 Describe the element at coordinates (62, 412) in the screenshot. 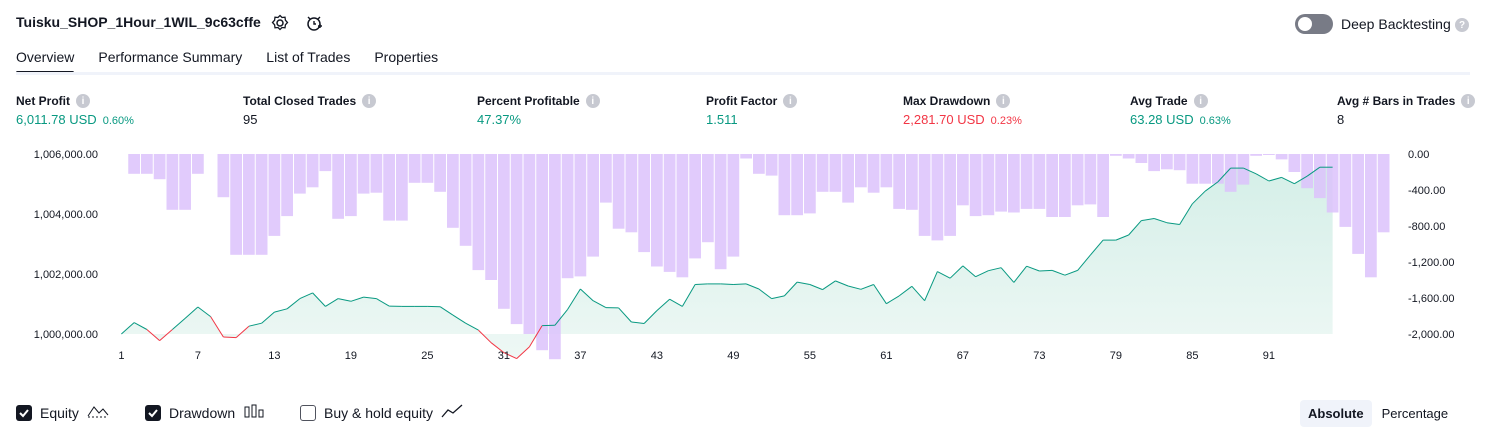

I see `legend-equity: Equity` at that location.